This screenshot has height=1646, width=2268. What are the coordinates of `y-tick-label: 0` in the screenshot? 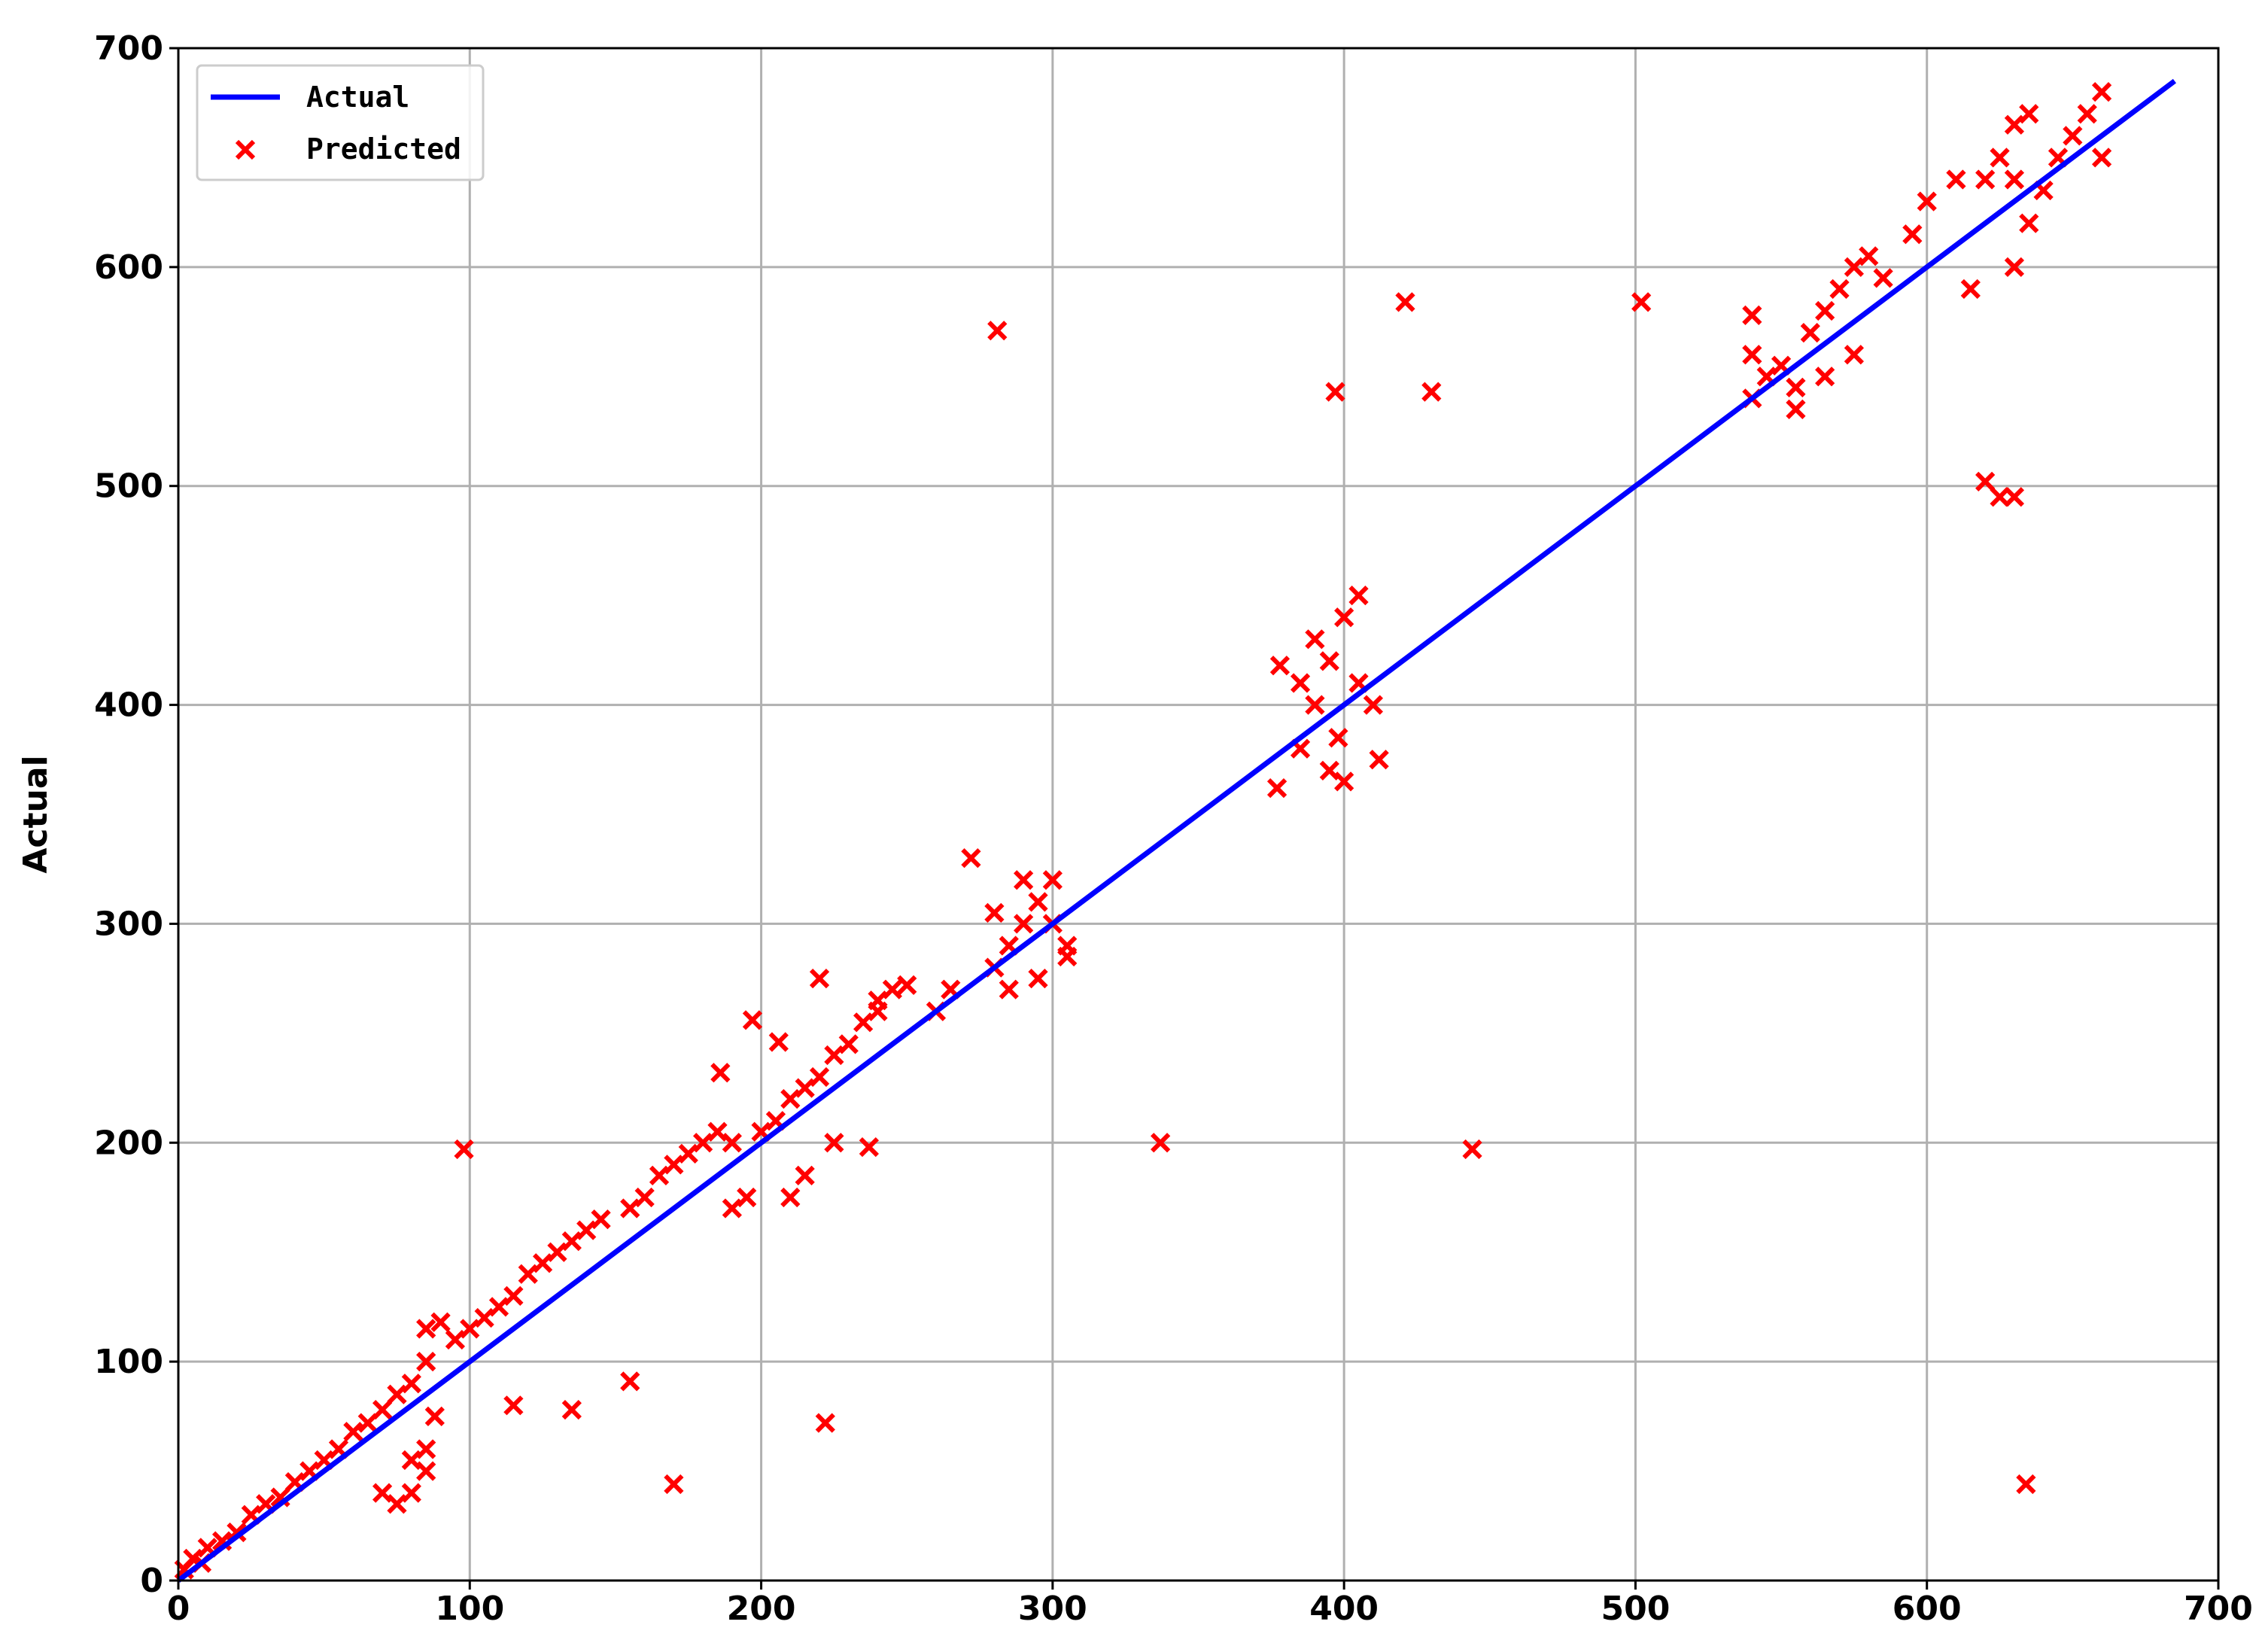 It's located at (151, 1581).